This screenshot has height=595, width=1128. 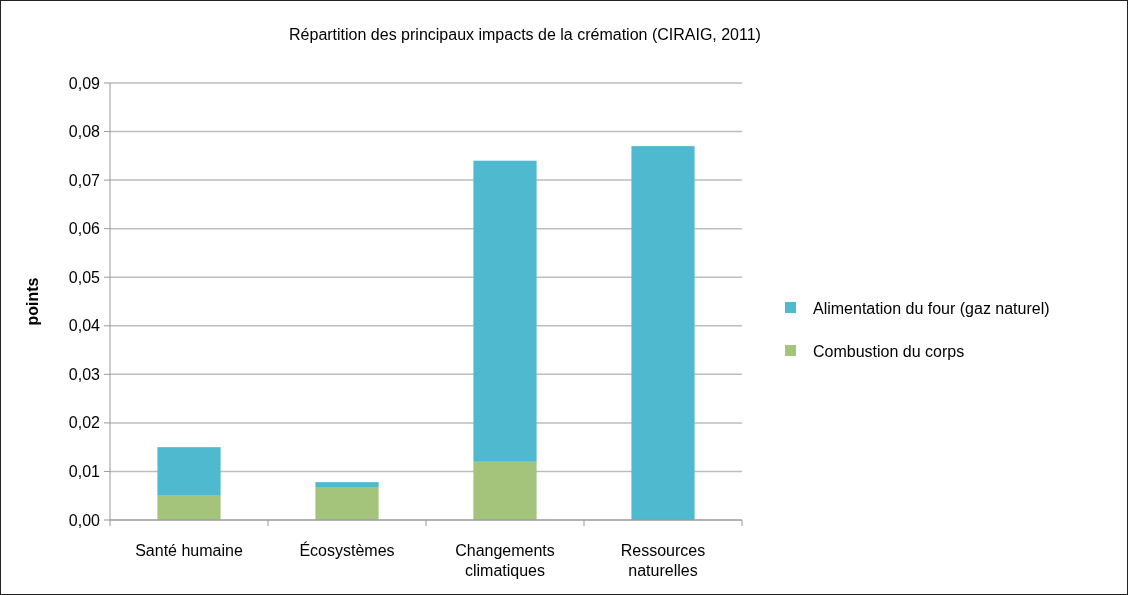 I want to click on x-tick-label: Changements climatiques, so click(x=505, y=560).